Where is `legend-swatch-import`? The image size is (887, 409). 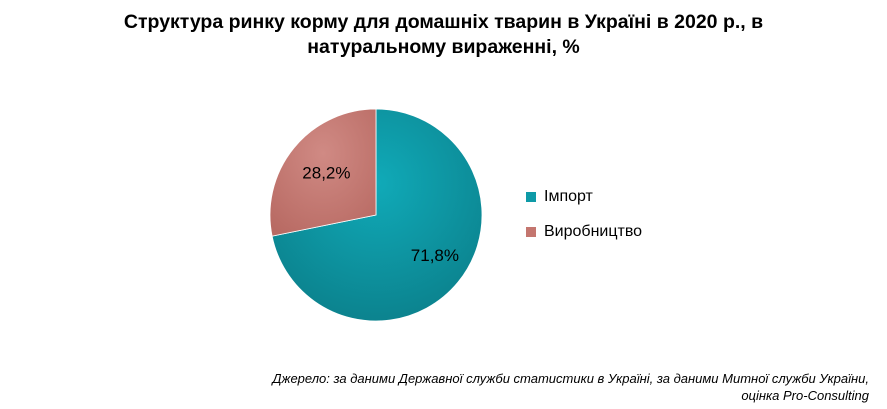
legend-swatch-import is located at coordinates (531, 197).